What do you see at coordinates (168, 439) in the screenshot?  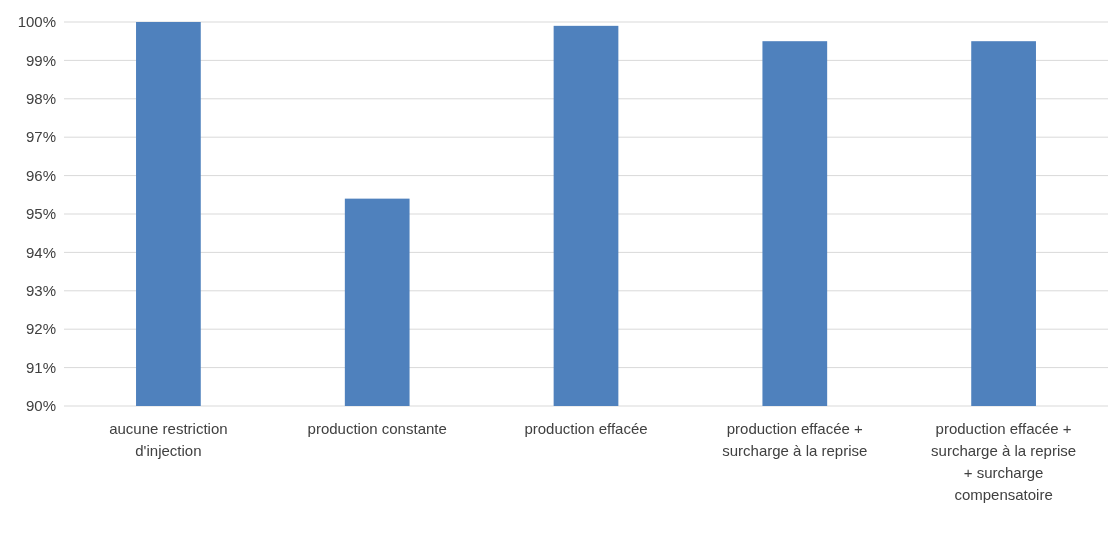 I see `x-tick-label: aucune restriction d'injection` at bounding box center [168, 439].